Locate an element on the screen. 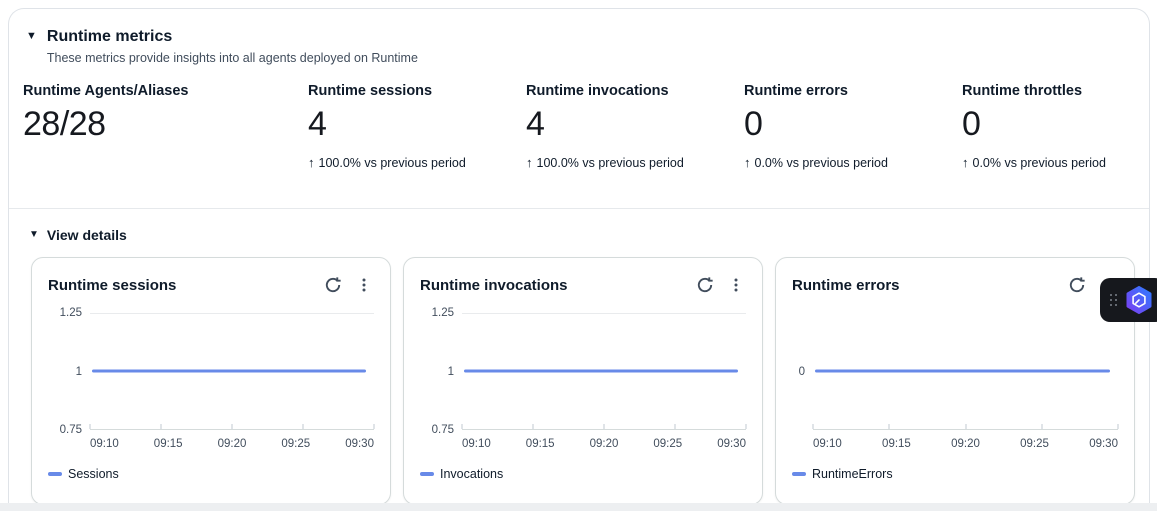 The height and width of the screenshot is (511, 1157). drag-handle-icon is located at coordinates (1114, 300).